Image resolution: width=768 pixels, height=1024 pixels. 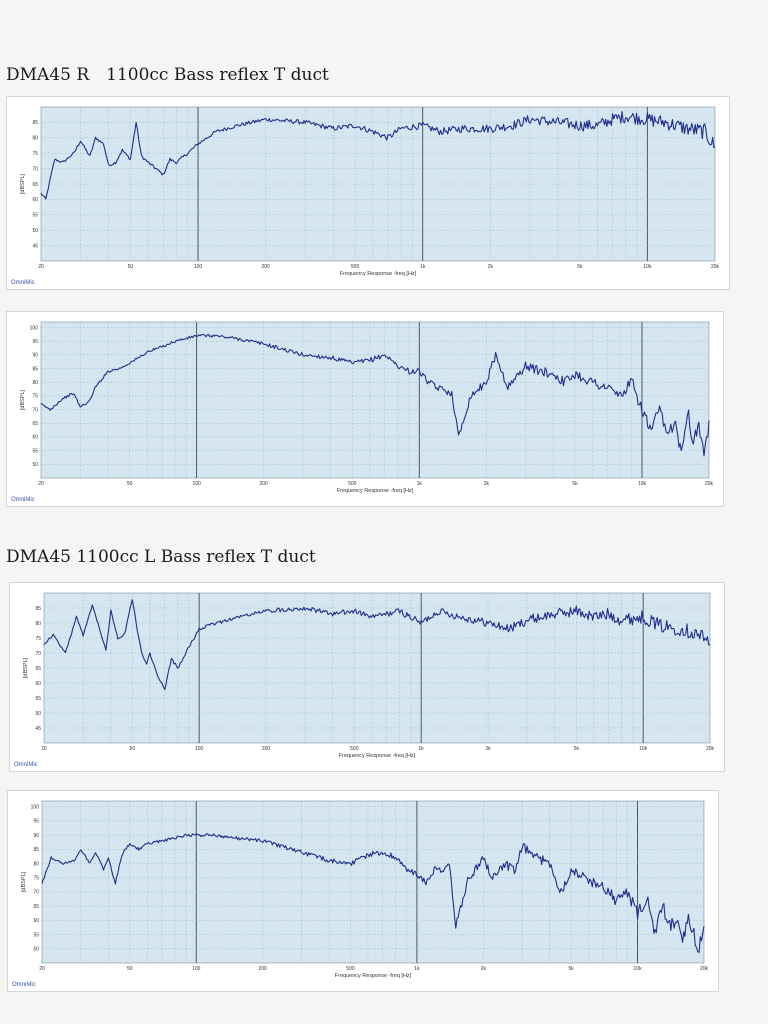 I want to click on section-title-r: DMA45 R 1100cc Bass reflex T duct, so click(x=167, y=75).